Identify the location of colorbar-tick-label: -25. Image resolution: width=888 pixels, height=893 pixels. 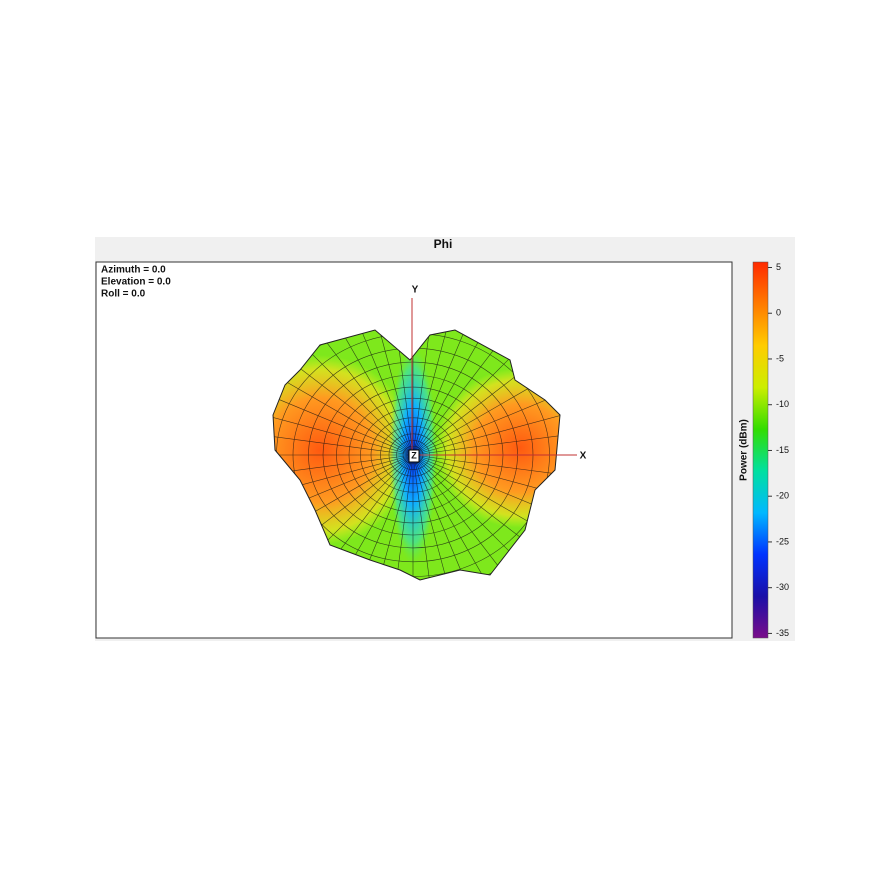
(782, 541).